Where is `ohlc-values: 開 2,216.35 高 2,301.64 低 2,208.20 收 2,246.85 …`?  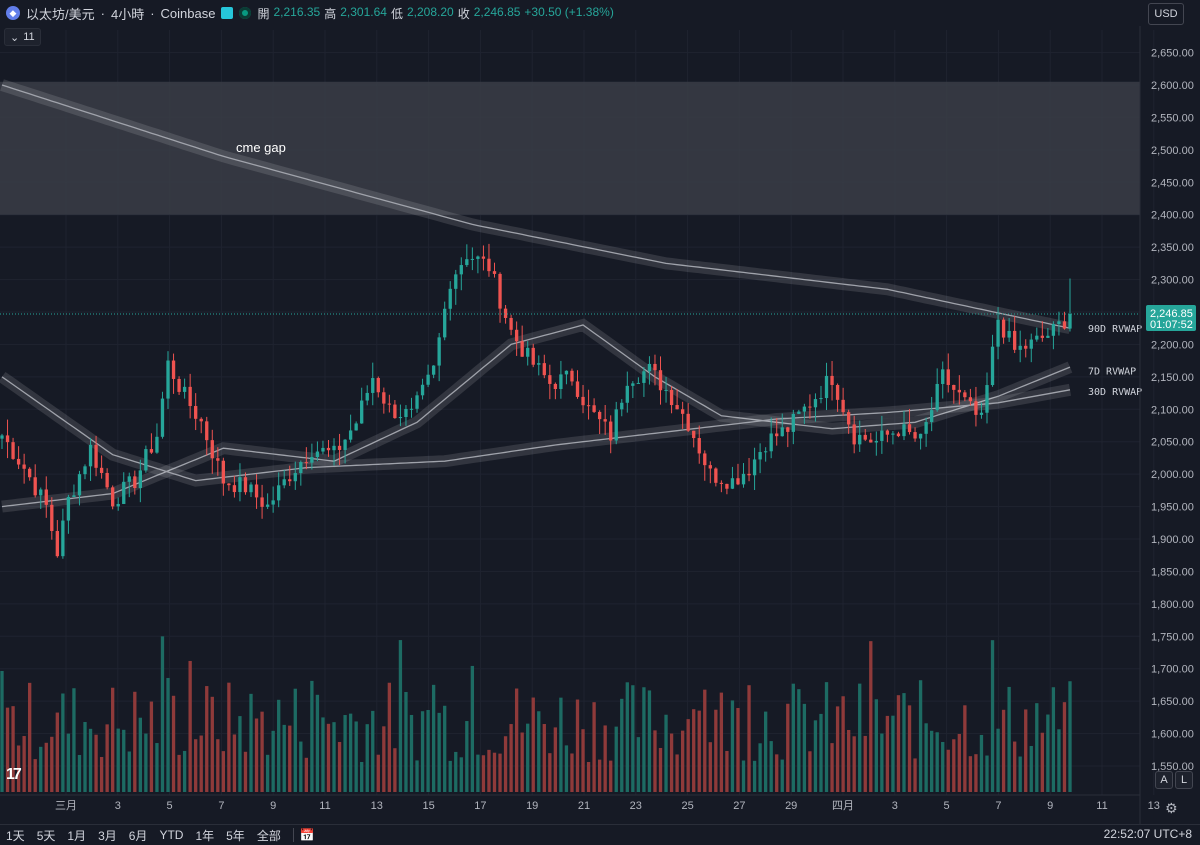 ohlc-values: 開 2,216.35 高 2,301.64 低 2,208.20 收 2,246.85 … is located at coordinates (435, 13).